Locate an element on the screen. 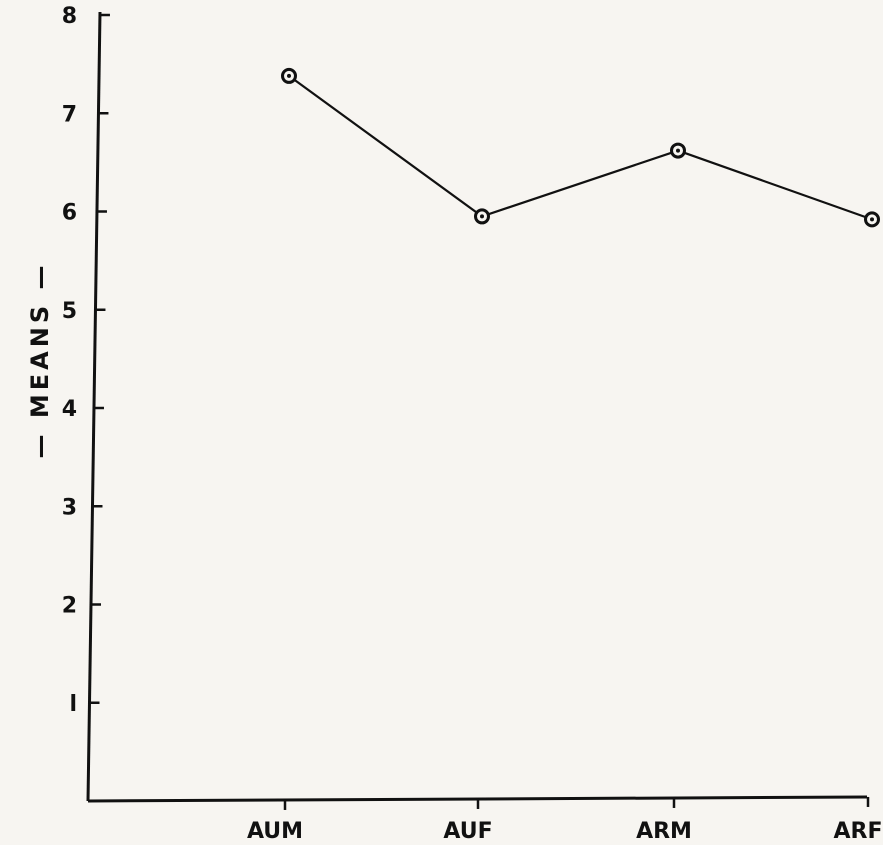  x-axis: AUM AUF ARM ARF is located at coordinates (485, 819).